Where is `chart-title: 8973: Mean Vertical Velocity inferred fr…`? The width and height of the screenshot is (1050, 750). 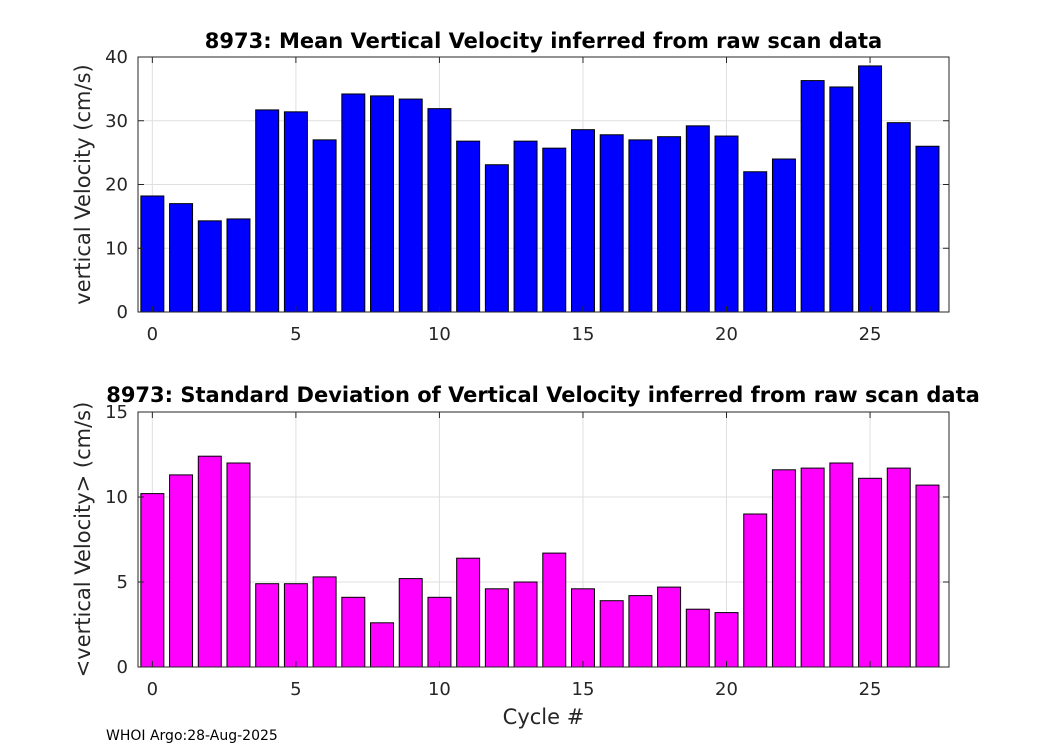
chart-title: 8973: Mean Vertical Velocity inferred fr… is located at coordinates (543, 41).